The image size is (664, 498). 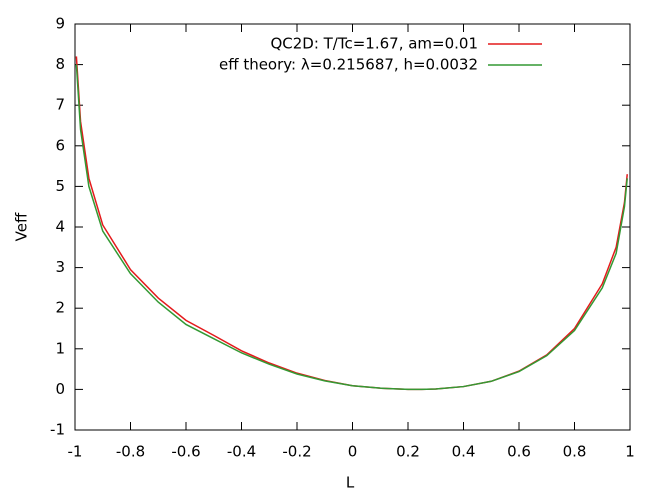 I want to click on x-tick-label: 1, so click(x=630, y=452).